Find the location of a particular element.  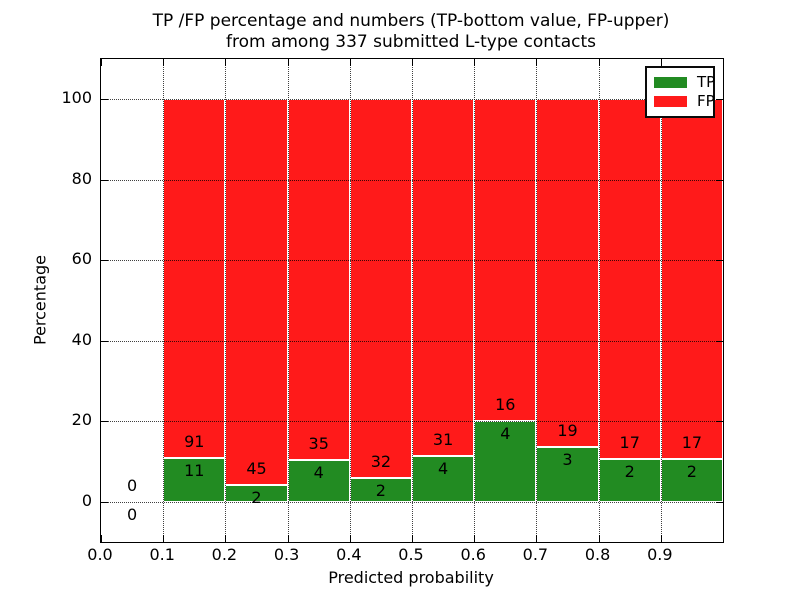

legend-swatch-fp-icon is located at coordinates (670, 101).